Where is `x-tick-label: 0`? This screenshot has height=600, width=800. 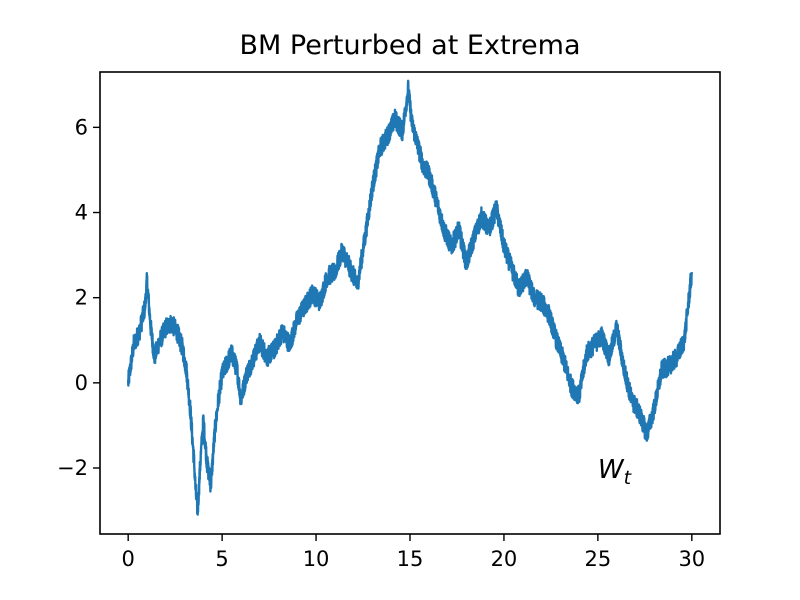
x-tick-label: 0 is located at coordinates (127, 559).